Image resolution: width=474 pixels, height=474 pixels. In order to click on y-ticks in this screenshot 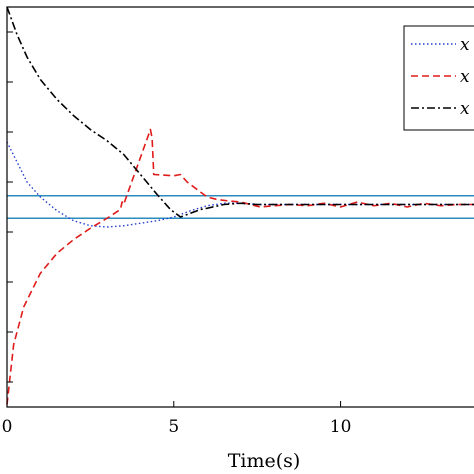, I will do `click(10, 207)`.